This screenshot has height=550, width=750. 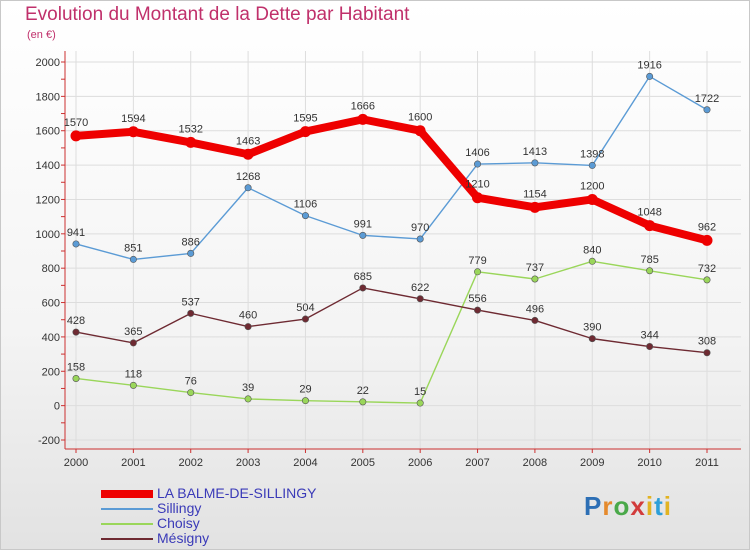 I want to click on data-label-choisy: 737, so click(x=535, y=268).